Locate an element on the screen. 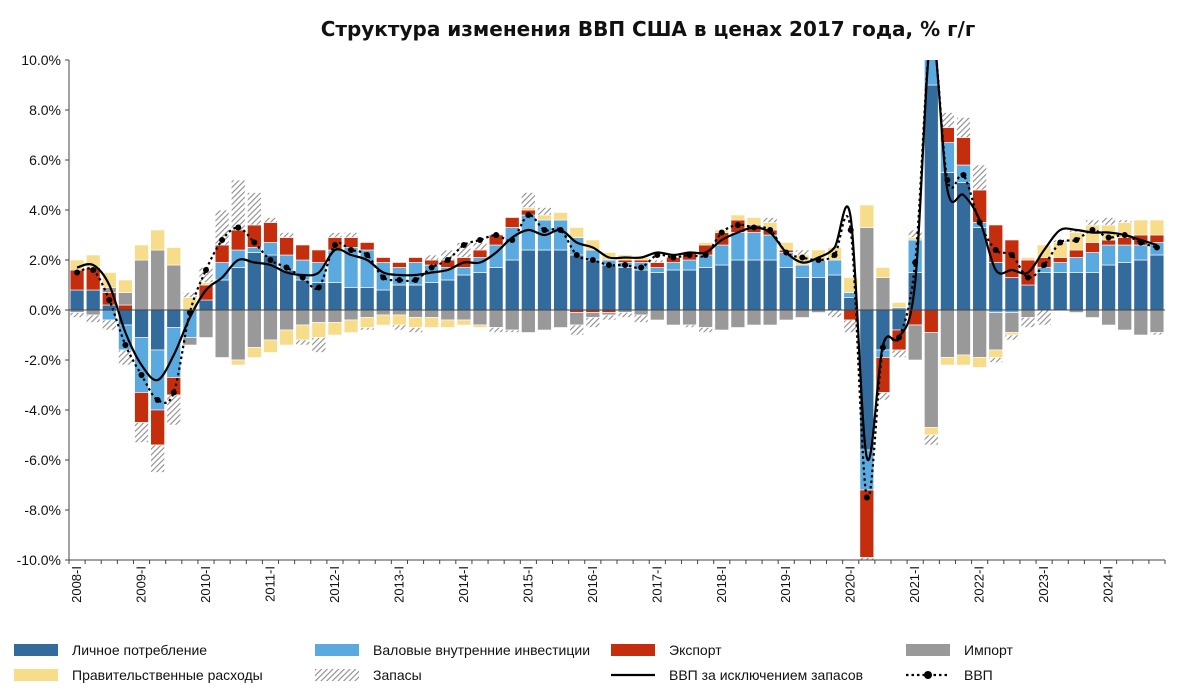 The height and width of the screenshot is (692, 1200). bar-imports-2021-I is located at coordinates (915, 342).